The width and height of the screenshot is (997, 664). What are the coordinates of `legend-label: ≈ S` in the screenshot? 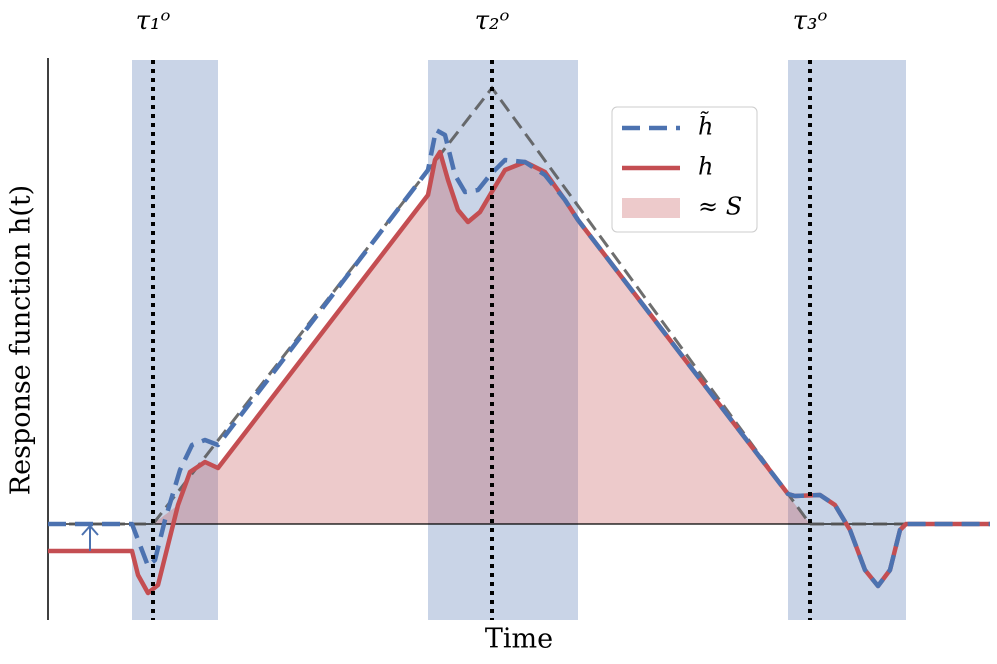 It's located at (720, 207).